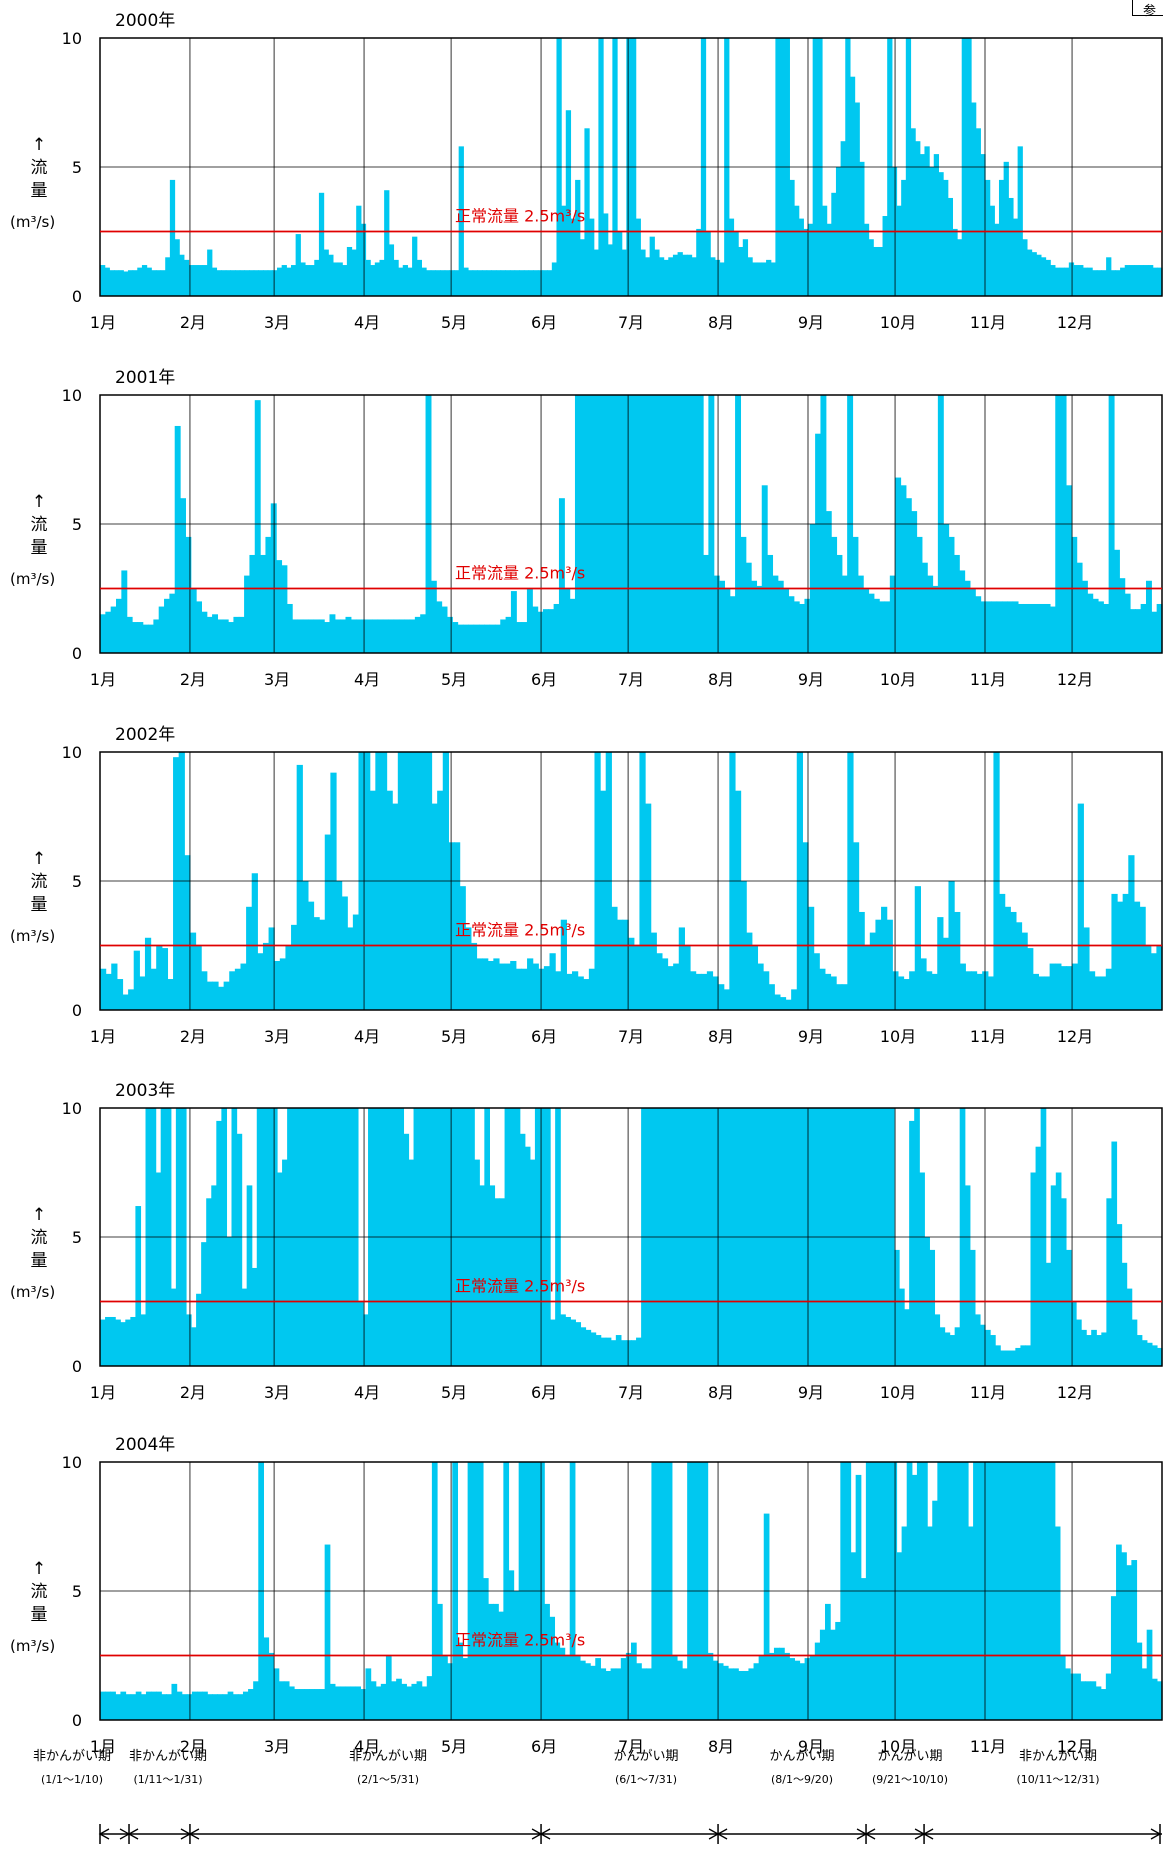  I want to click on y-tick-label: 0, so click(77, 296).